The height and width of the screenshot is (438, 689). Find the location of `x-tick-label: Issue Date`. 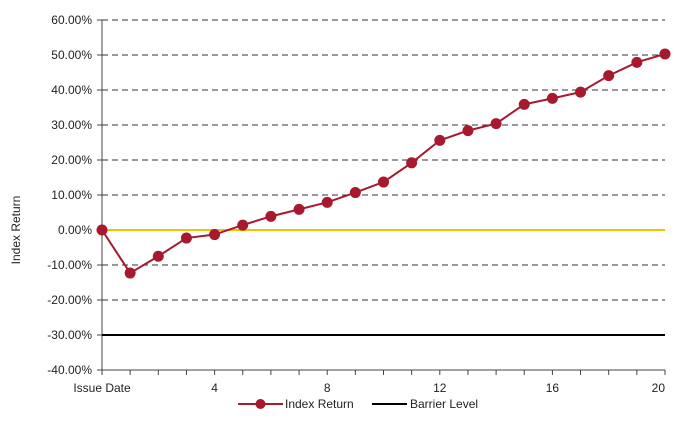

x-tick-label: Issue Date is located at coordinates (102, 388).